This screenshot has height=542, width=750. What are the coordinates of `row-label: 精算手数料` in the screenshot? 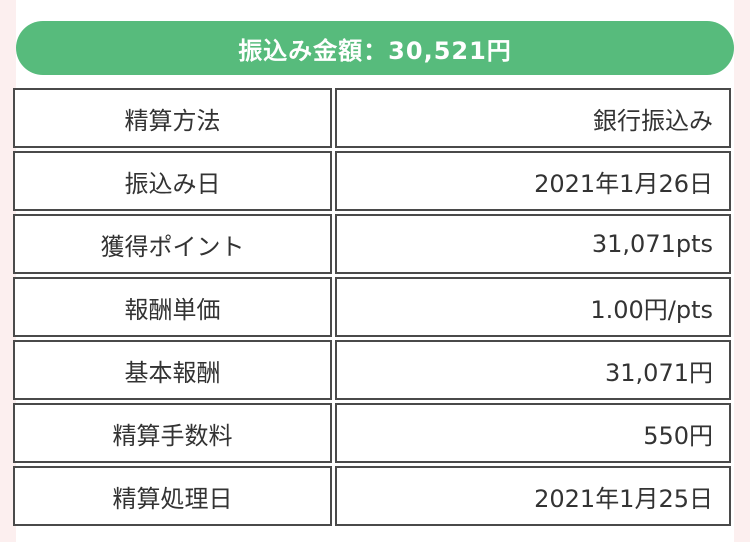 It's located at (172, 433).